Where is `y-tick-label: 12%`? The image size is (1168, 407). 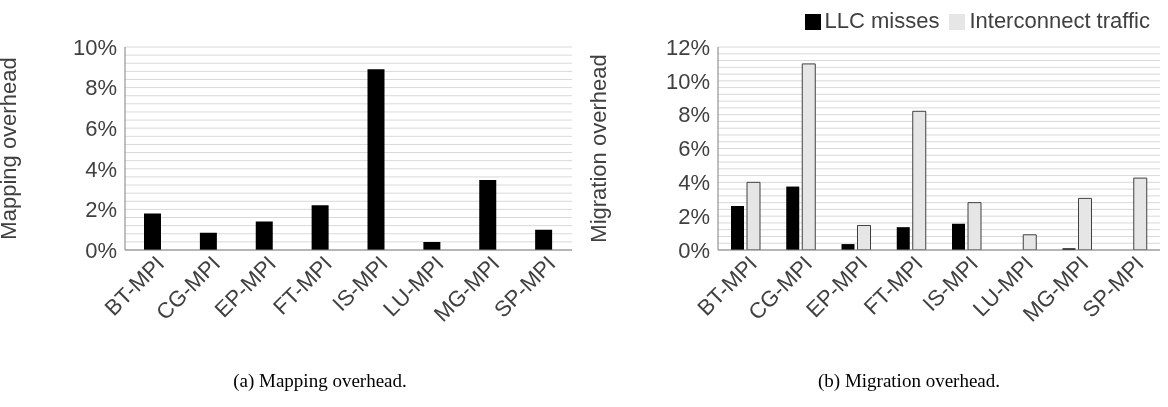
y-tick-label: 12% is located at coordinates (687, 47).